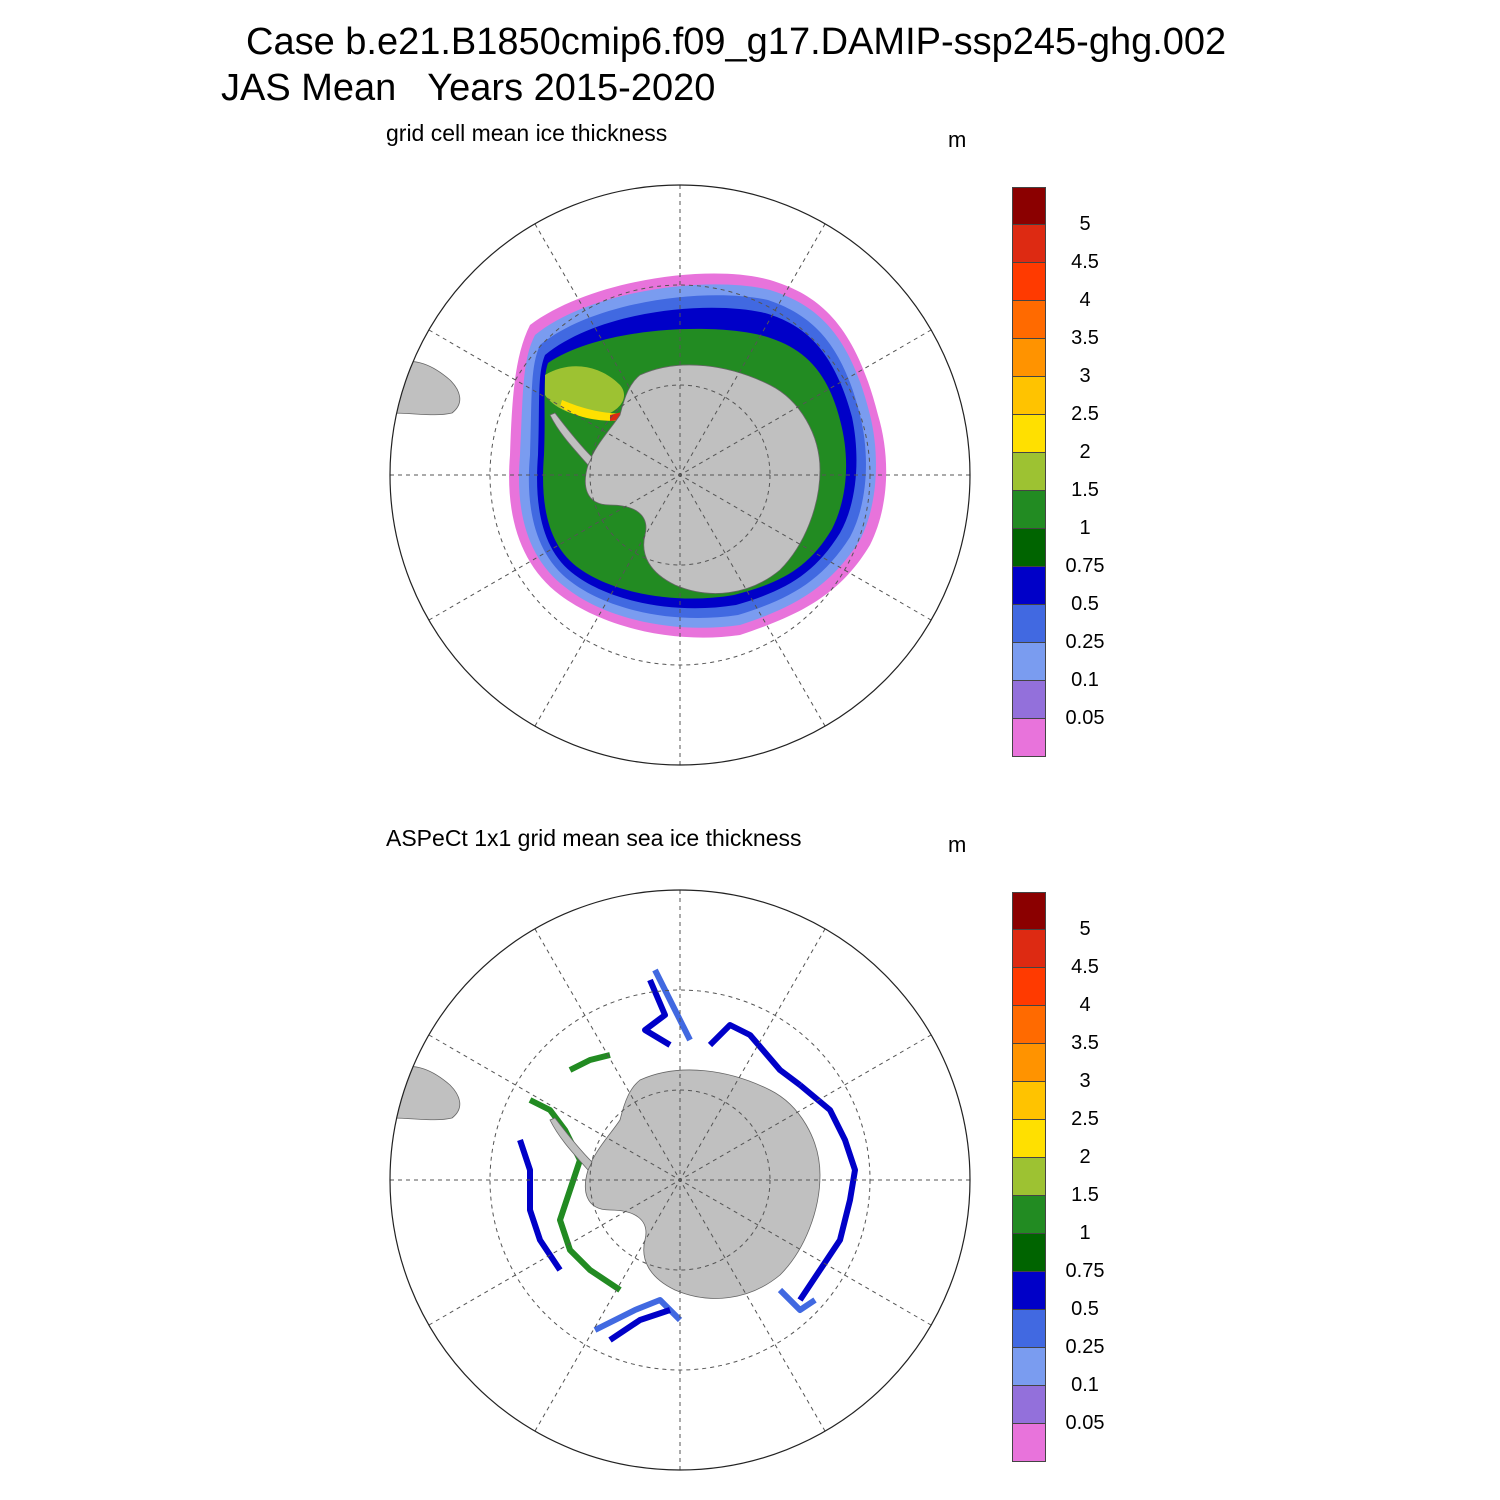 The height and width of the screenshot is (1500, 1500). I want to click on ship-tracks, so click(687, 1155).